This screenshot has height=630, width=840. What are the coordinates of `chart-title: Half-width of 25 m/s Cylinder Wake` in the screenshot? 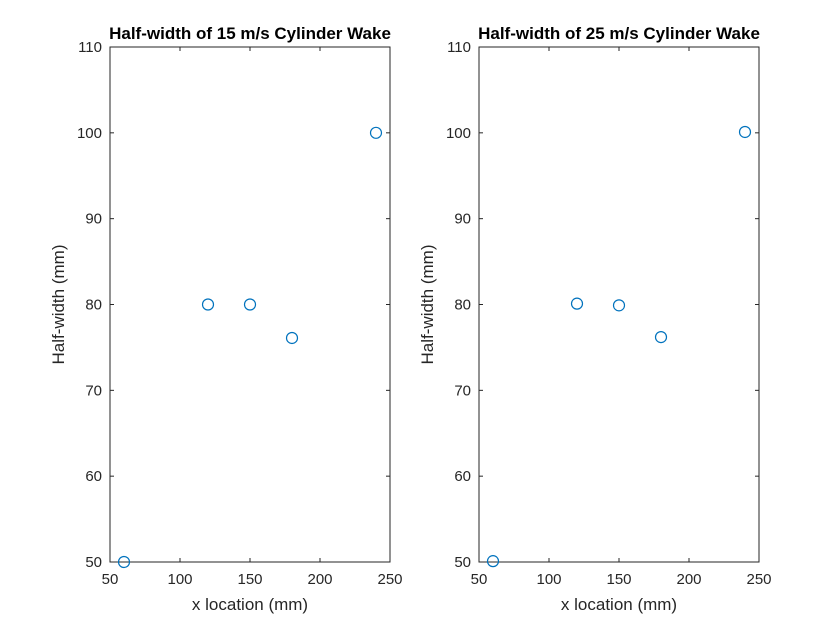 It's located at (619, 33).